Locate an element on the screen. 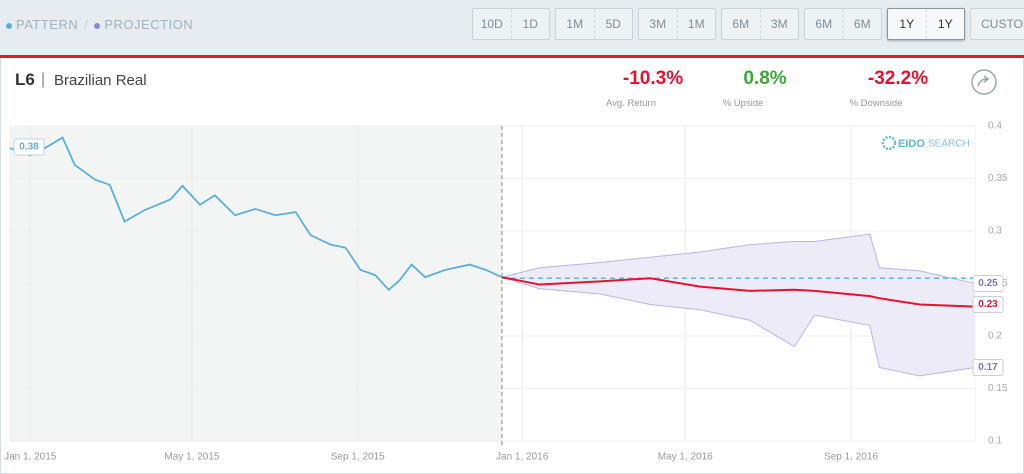  legend-item: PROJECTION is located at coordinates (143, 24).